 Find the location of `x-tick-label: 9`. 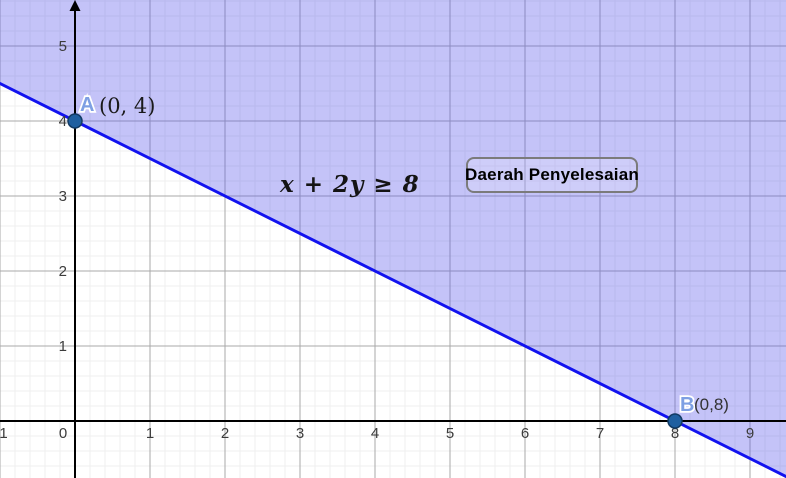

x-tick-label: 9 is located at coordinates (750, 433).